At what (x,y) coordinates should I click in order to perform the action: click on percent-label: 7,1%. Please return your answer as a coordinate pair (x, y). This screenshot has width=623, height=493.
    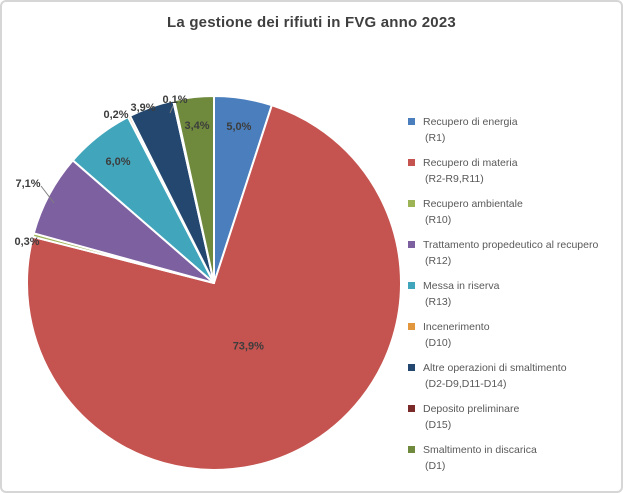
    Looking at the image, I should click on (27, 184).